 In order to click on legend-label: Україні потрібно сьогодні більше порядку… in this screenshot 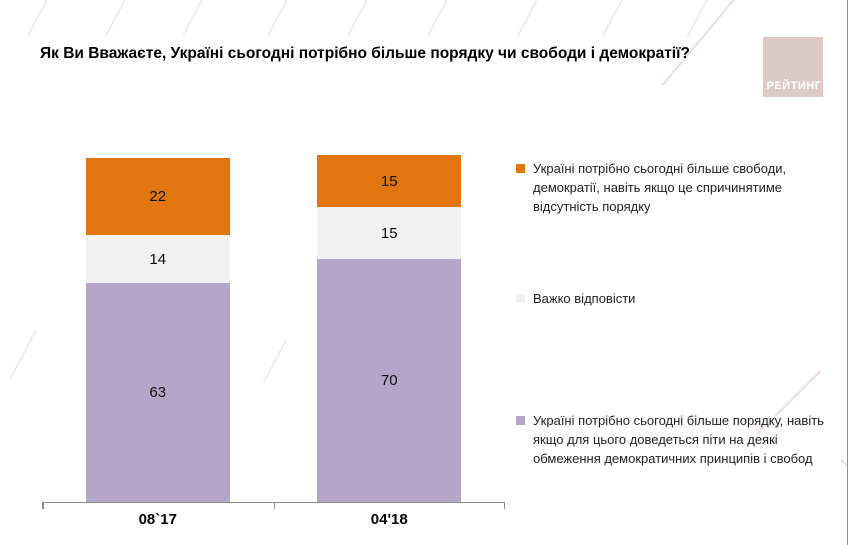, I will do `click(678, 439)`.